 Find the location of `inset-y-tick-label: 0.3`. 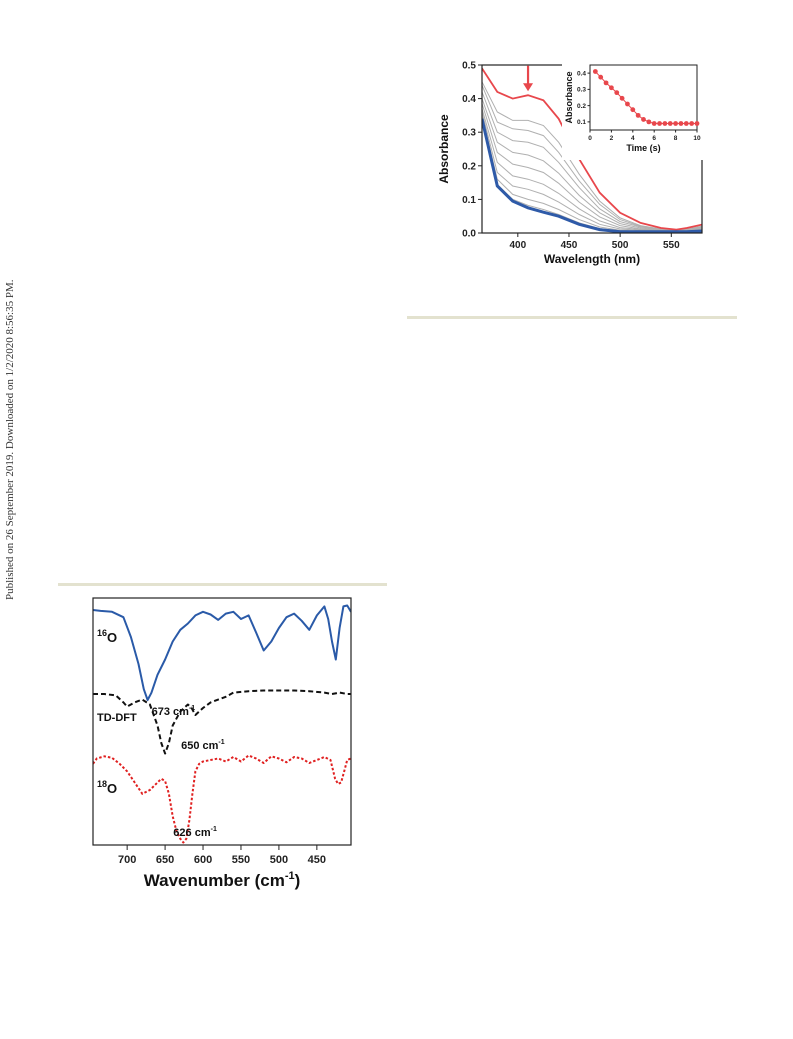

inset-y-tick-label: 0.3 is located at coordinates (581, 90).